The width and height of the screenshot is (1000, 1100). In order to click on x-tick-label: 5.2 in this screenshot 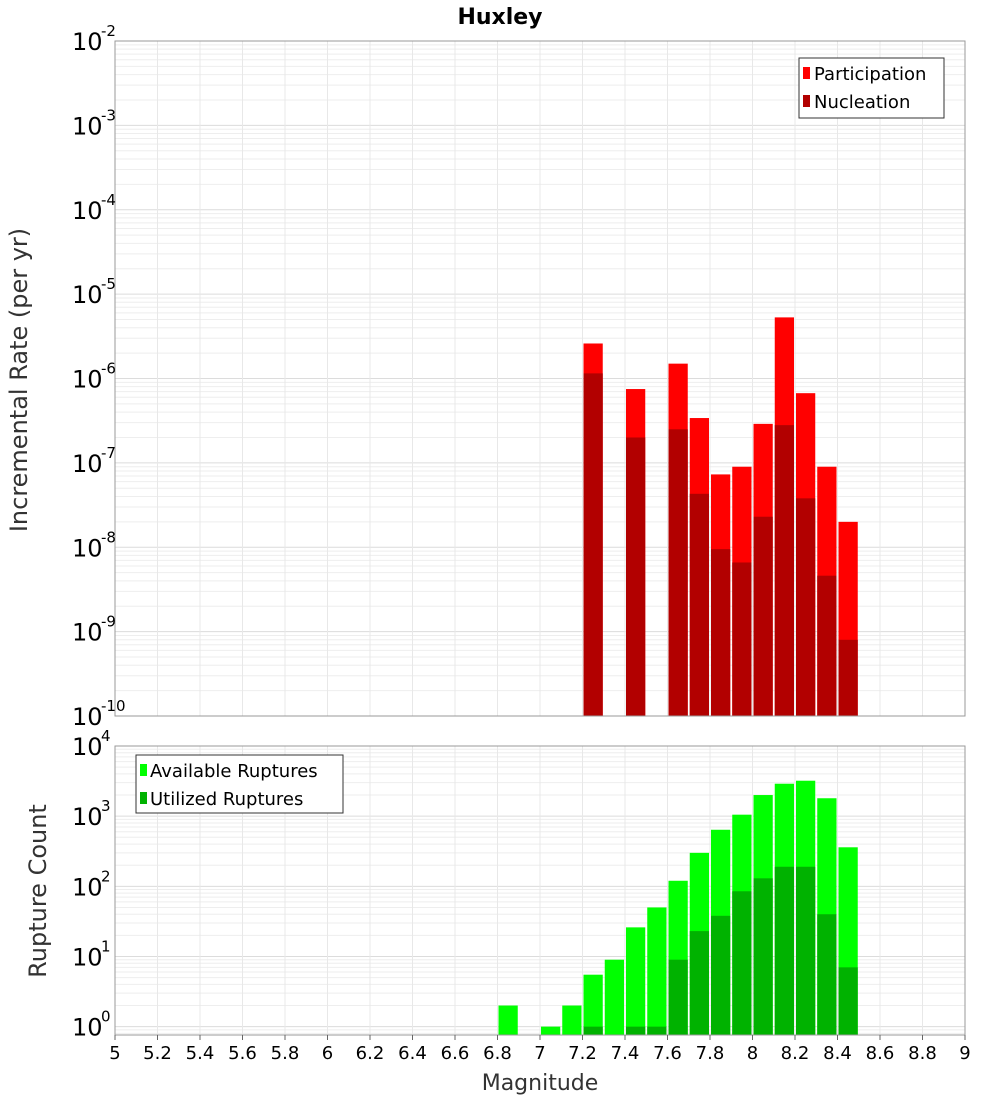, I will do `click(157, 1053)`.